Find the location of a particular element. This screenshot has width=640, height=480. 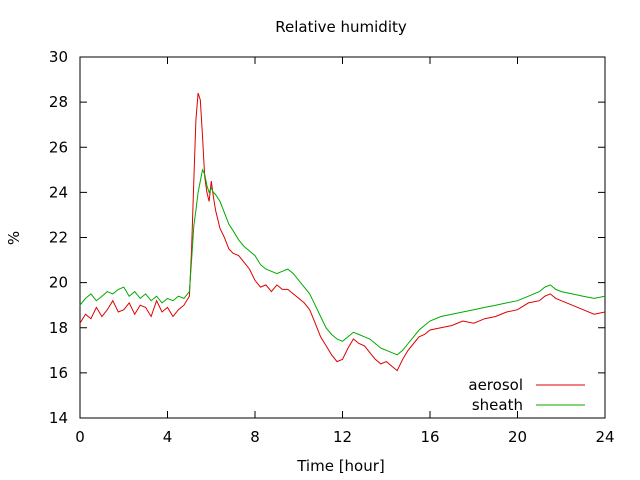

y-tick-label: 24 is located at coordinates (58, 192).